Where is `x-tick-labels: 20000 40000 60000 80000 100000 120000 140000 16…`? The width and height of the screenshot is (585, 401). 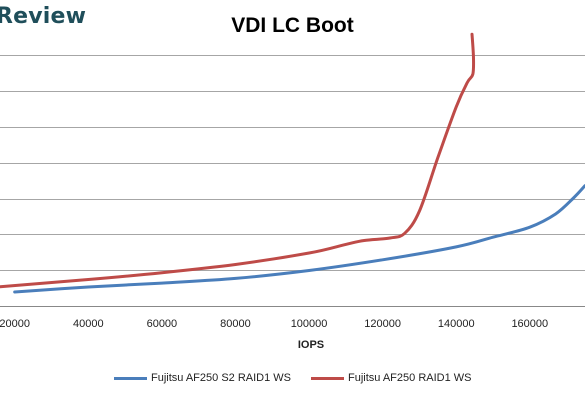 x-tick-labels: 20000 40000 60000 80000 100000 120000 140000 16… is located at coordinates (274, 324).